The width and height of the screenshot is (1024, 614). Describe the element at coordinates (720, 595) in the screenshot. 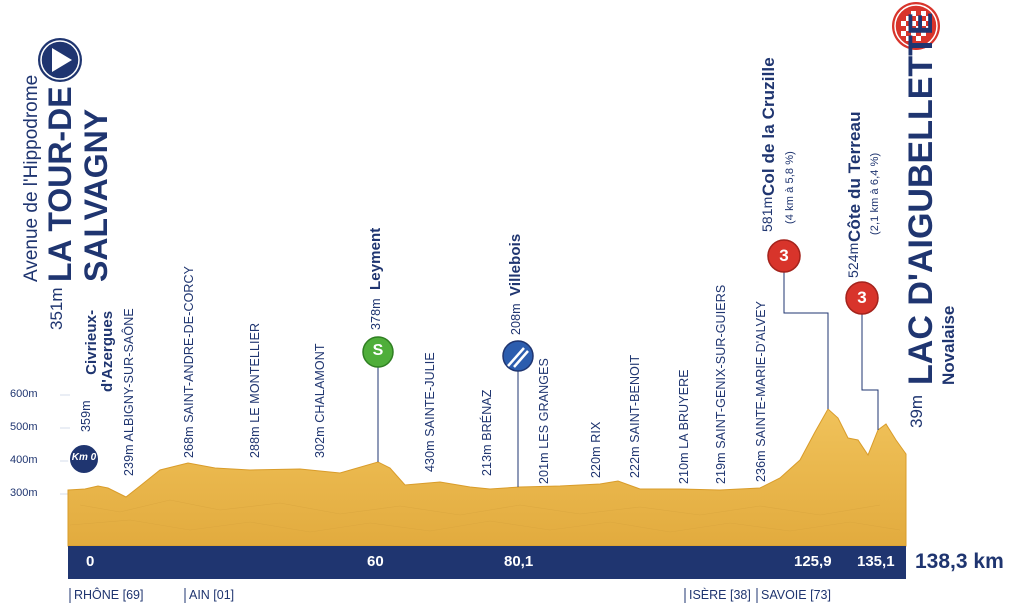

I see `region-label: ISÈRE [38]` at that location.